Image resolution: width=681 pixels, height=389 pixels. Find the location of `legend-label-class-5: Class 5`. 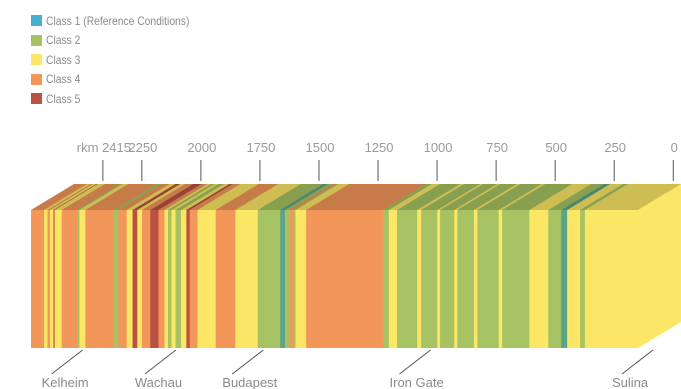

legend-label-class-5: Class 5 is located at coordinates (63, 98).